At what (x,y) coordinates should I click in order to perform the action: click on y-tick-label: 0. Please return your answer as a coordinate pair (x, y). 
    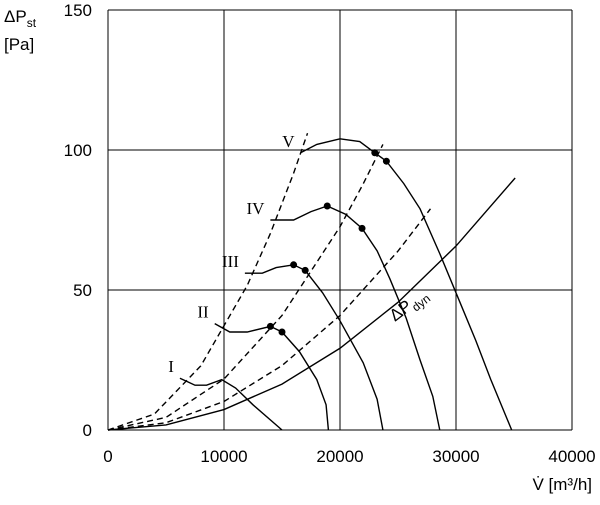
    Looking at the image, I should click on (87, 430).